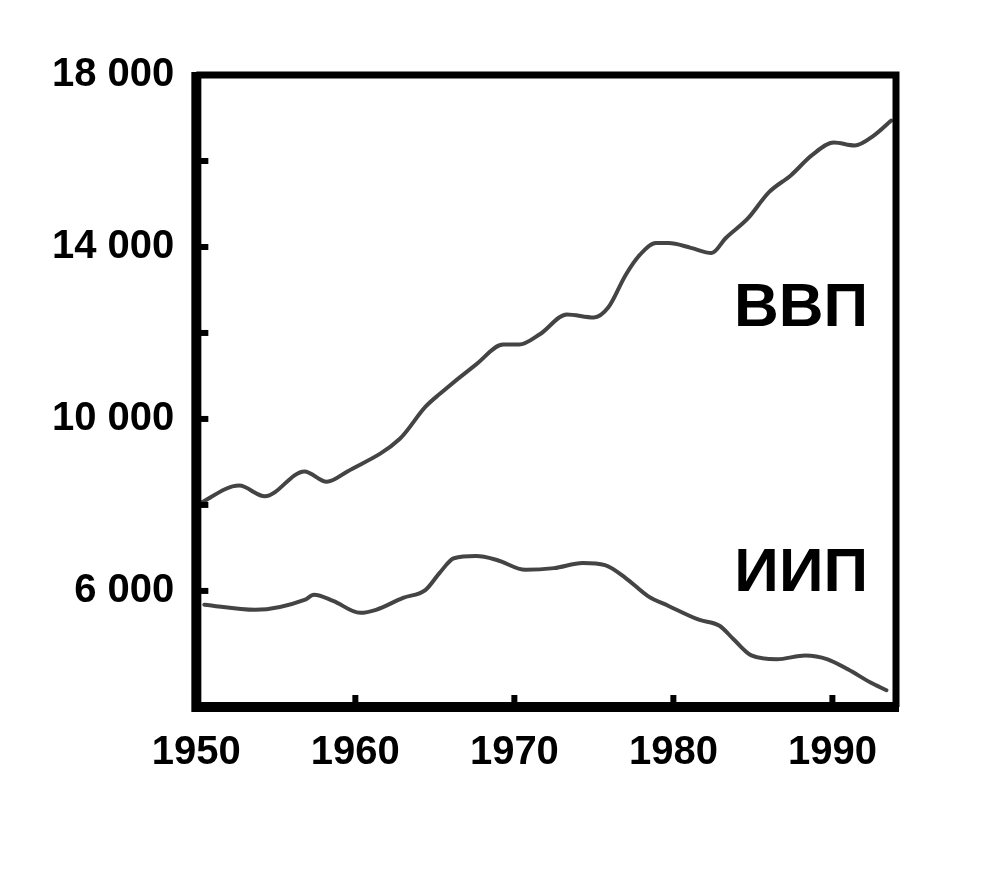 The width and height of the screenshot is (1001, 879). What do you see at coordinates (113, 244) in the screenshot?
I see `y-tick-label: 14 000` at bounding box center [113, 244].